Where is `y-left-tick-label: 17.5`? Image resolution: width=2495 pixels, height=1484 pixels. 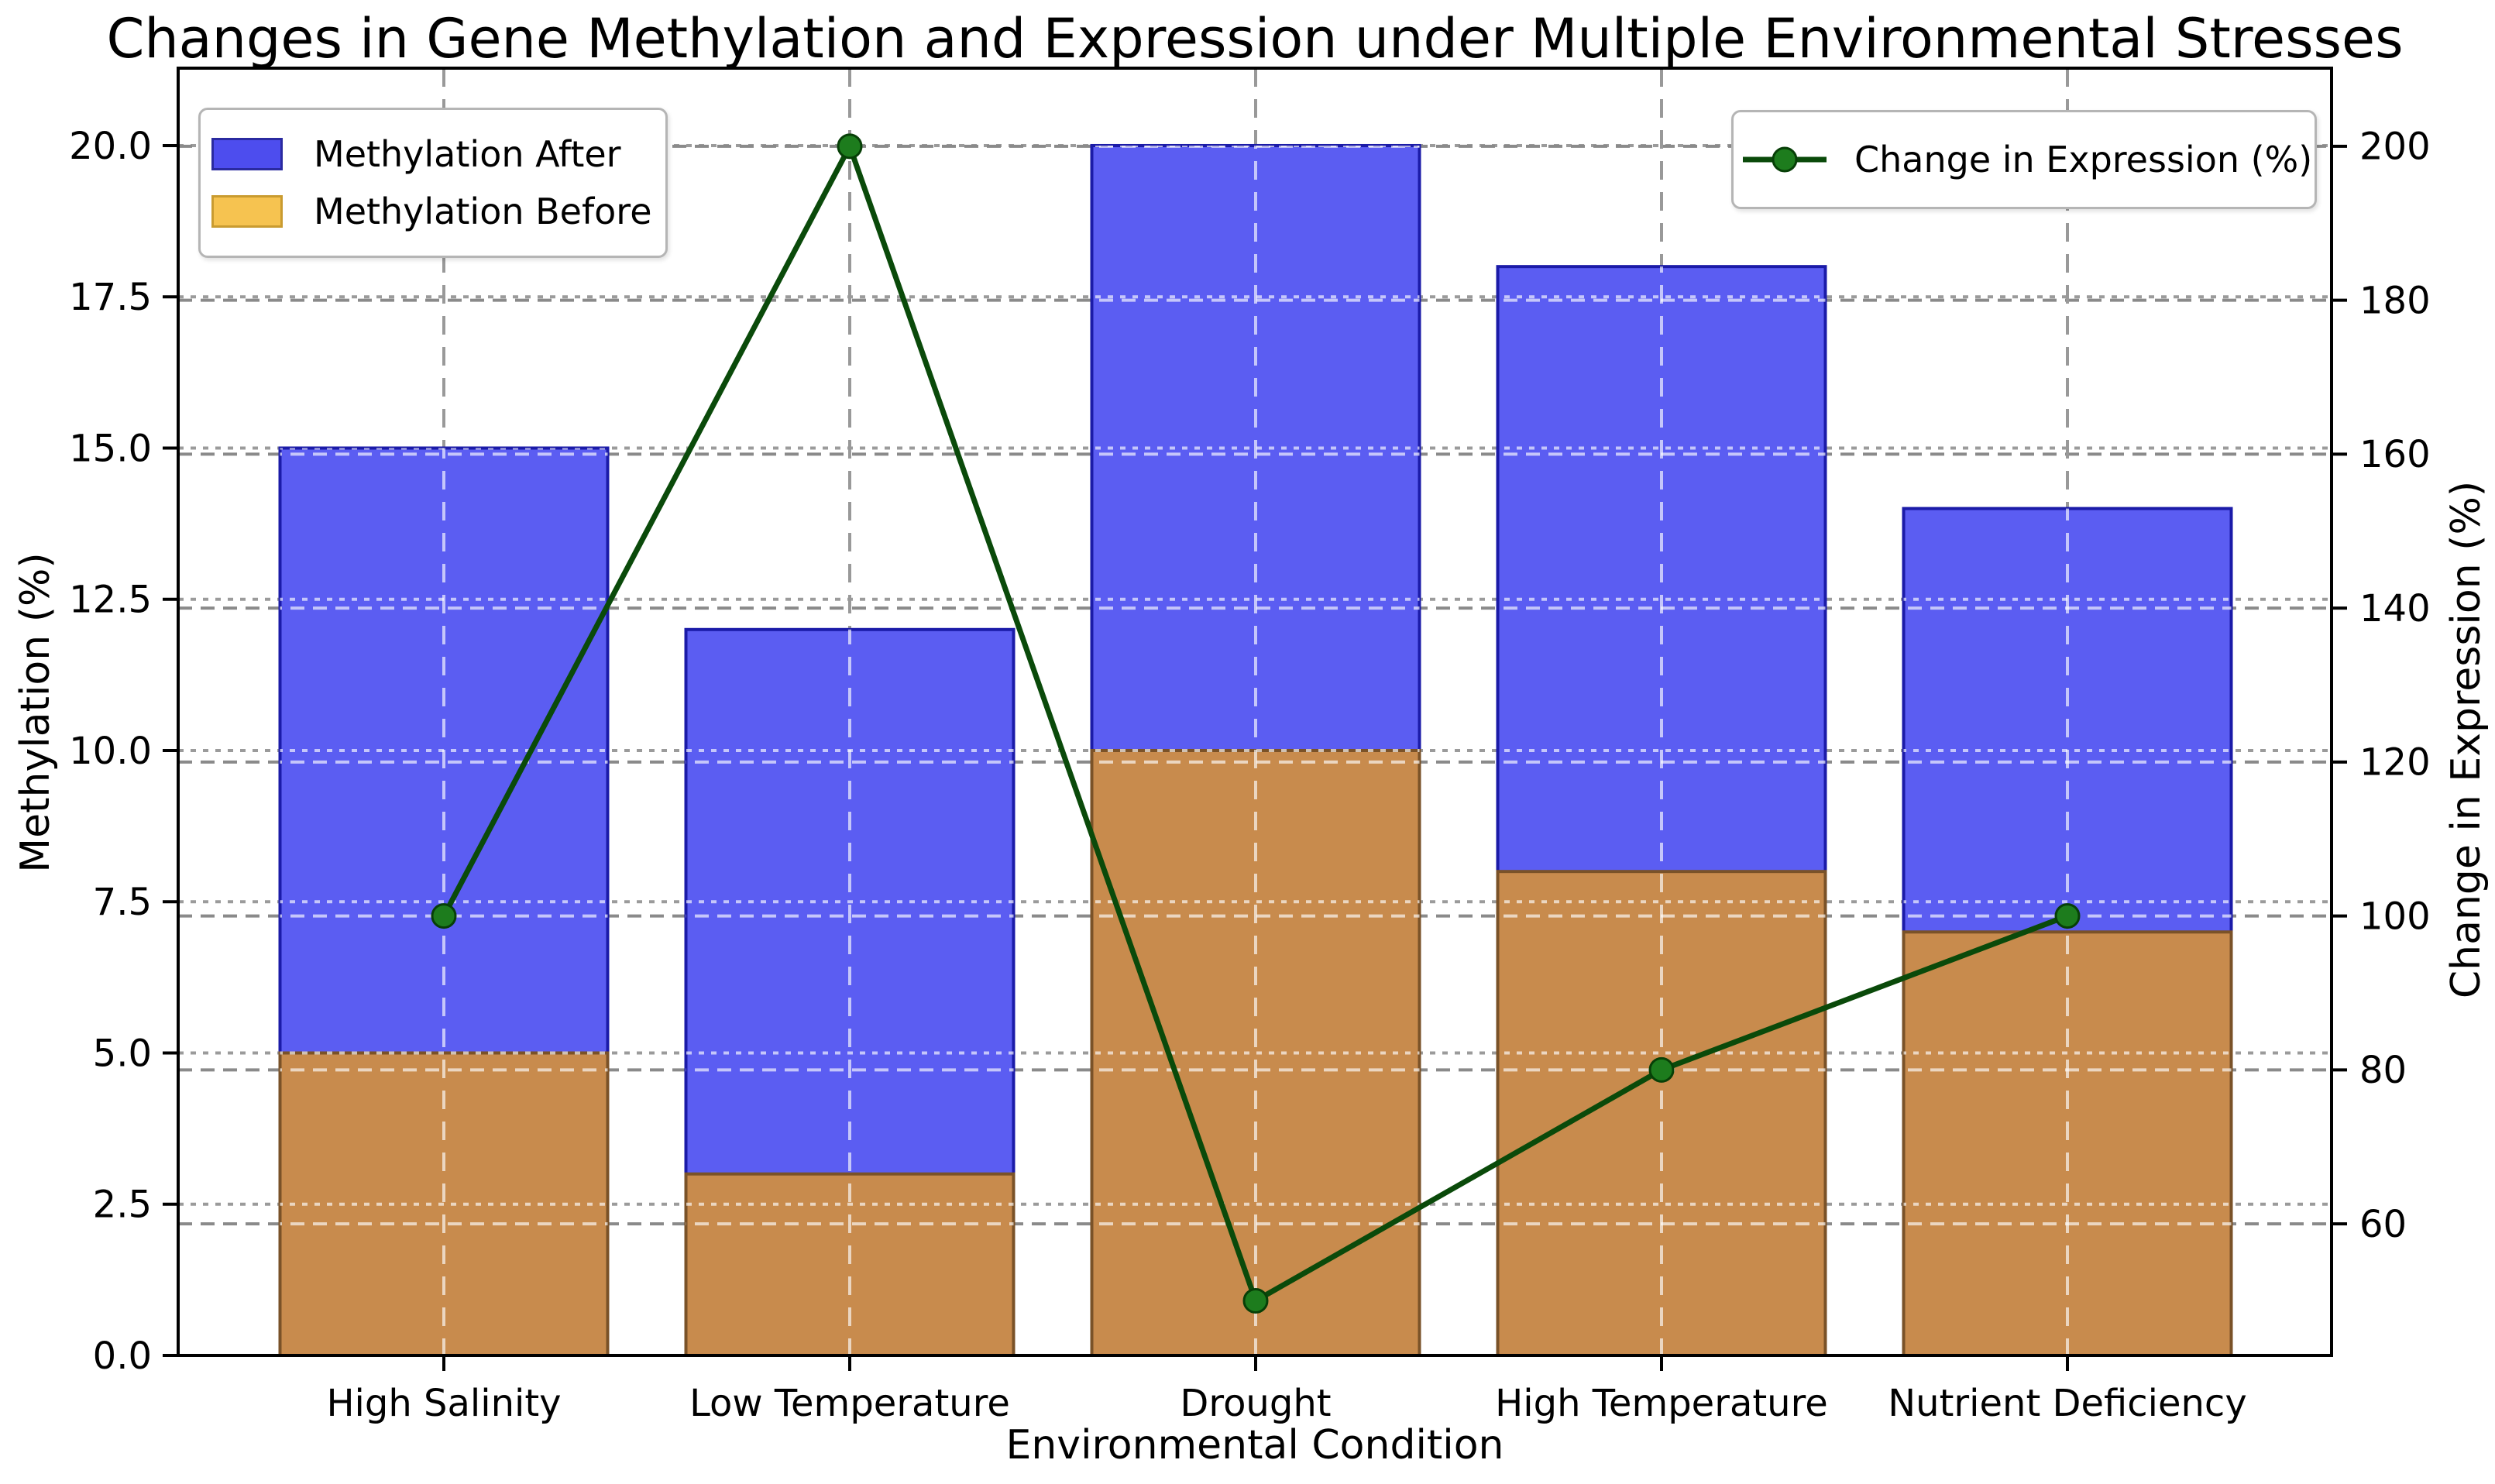 y-left-tick-label: 17.5 is located at coordinates (110, 297).